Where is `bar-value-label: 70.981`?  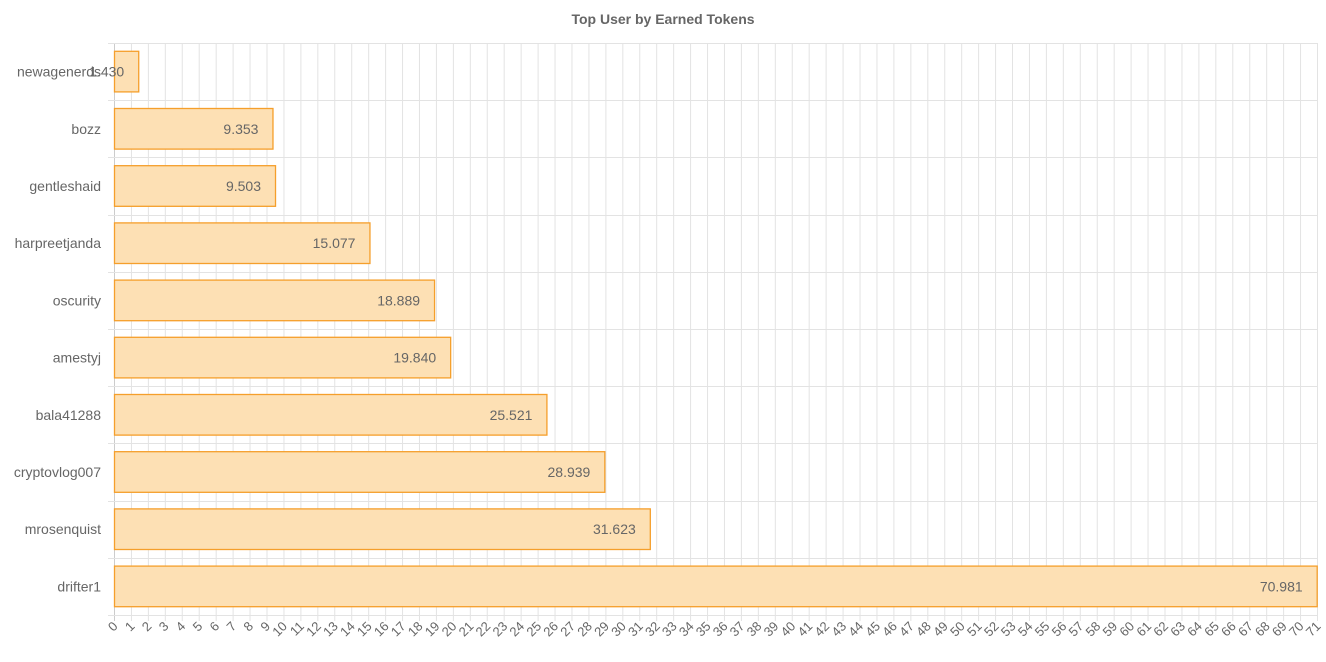
bar-value-label: 70.981 is located at coordinates (1281, 586).